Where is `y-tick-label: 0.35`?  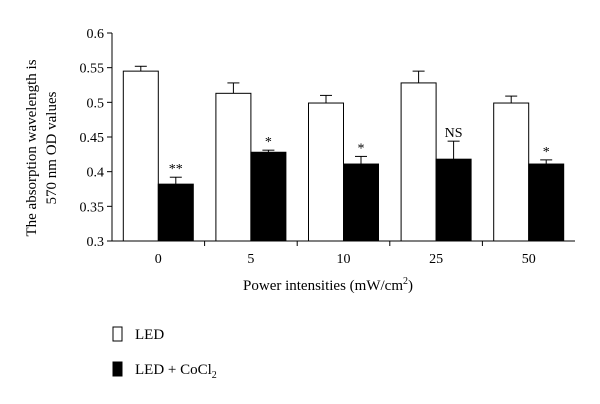 y-tick-label: 0.35 is located at coordinates (92, 207).